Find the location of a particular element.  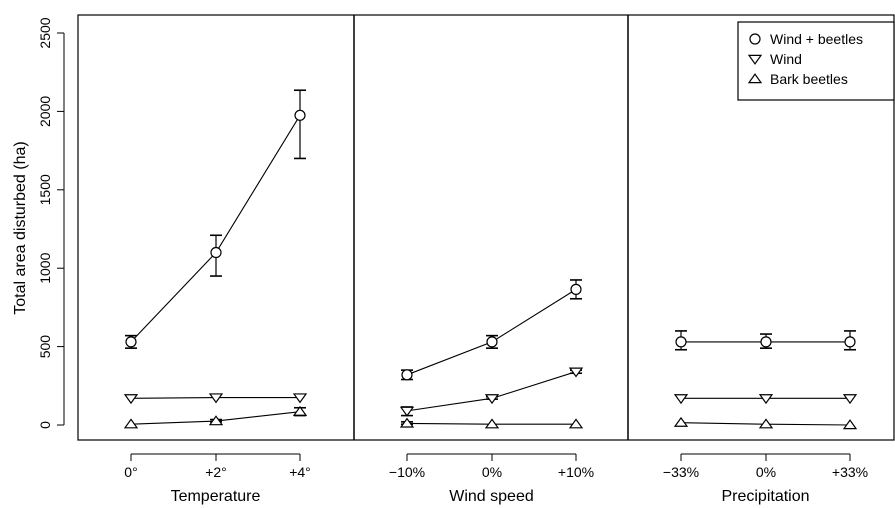

x-tick-label: 0° is located at coordinates (130, 472).